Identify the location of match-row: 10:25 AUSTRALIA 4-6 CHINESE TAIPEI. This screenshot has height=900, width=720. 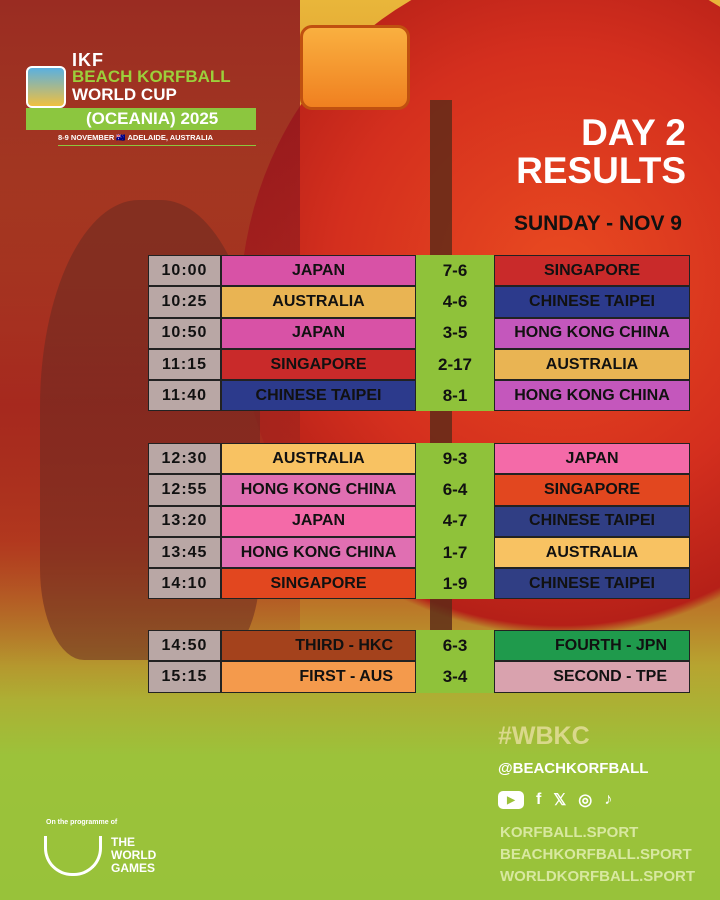
(419, 302).